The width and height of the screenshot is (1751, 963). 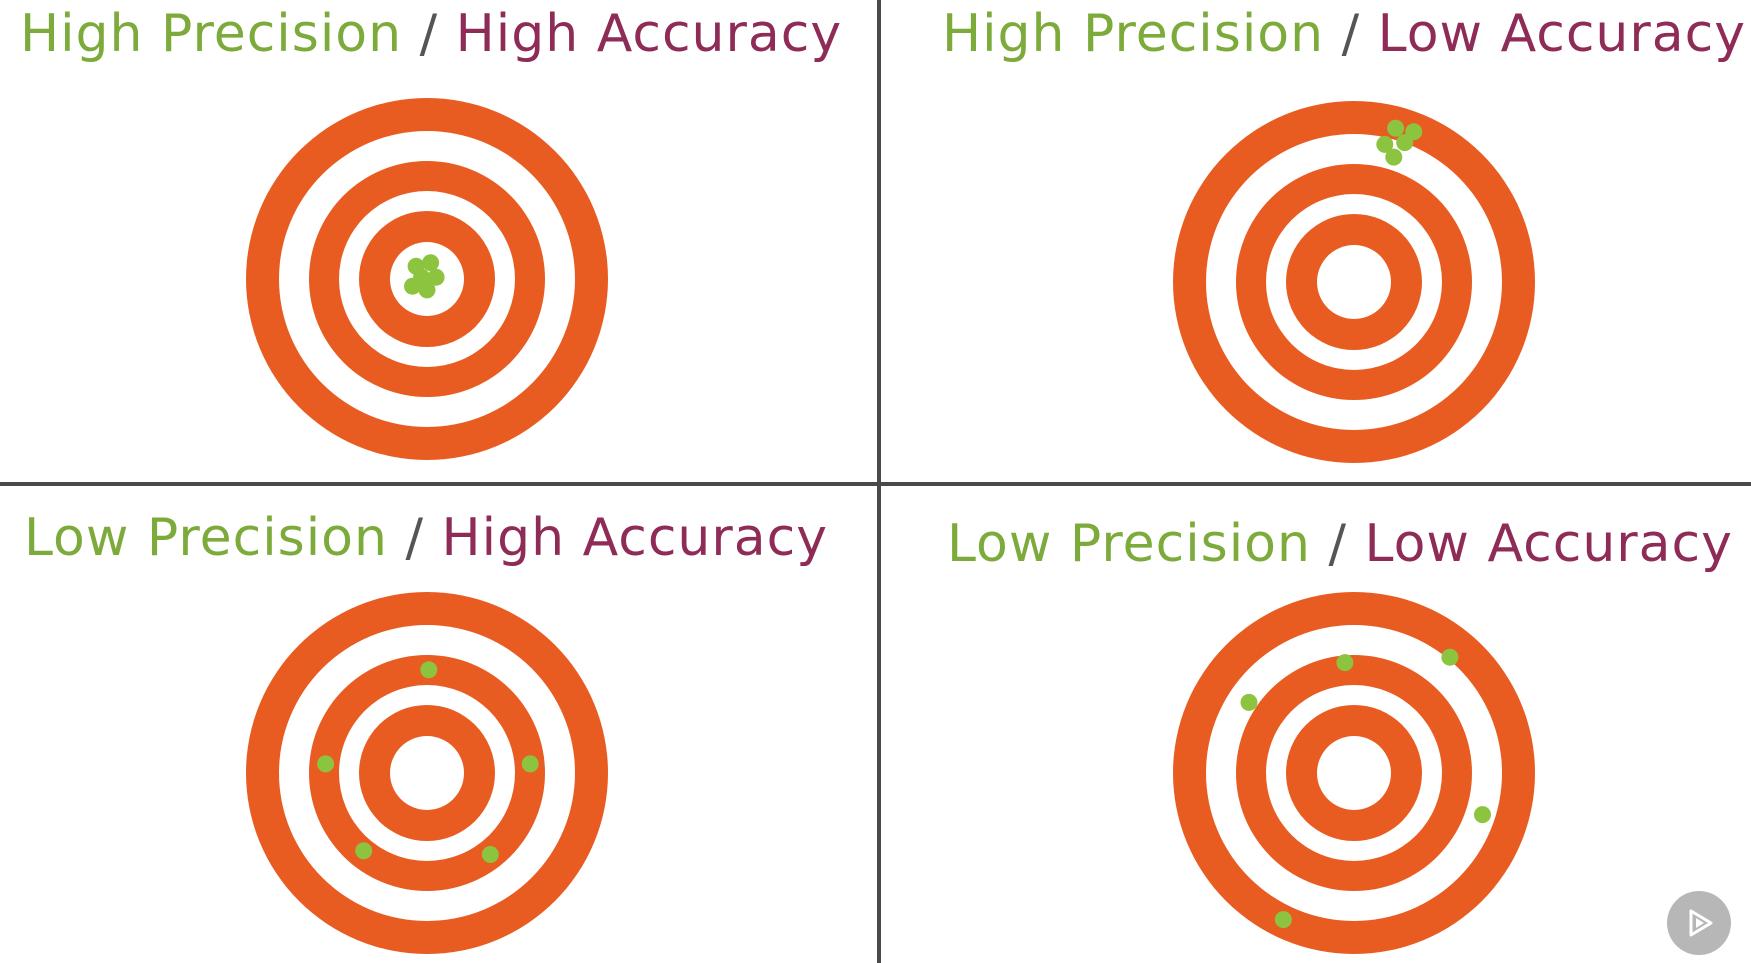 What do you see at coordinates (875, 484) in the screenshot?
I see `horizontal-divider` at bounding box center [875, 484].